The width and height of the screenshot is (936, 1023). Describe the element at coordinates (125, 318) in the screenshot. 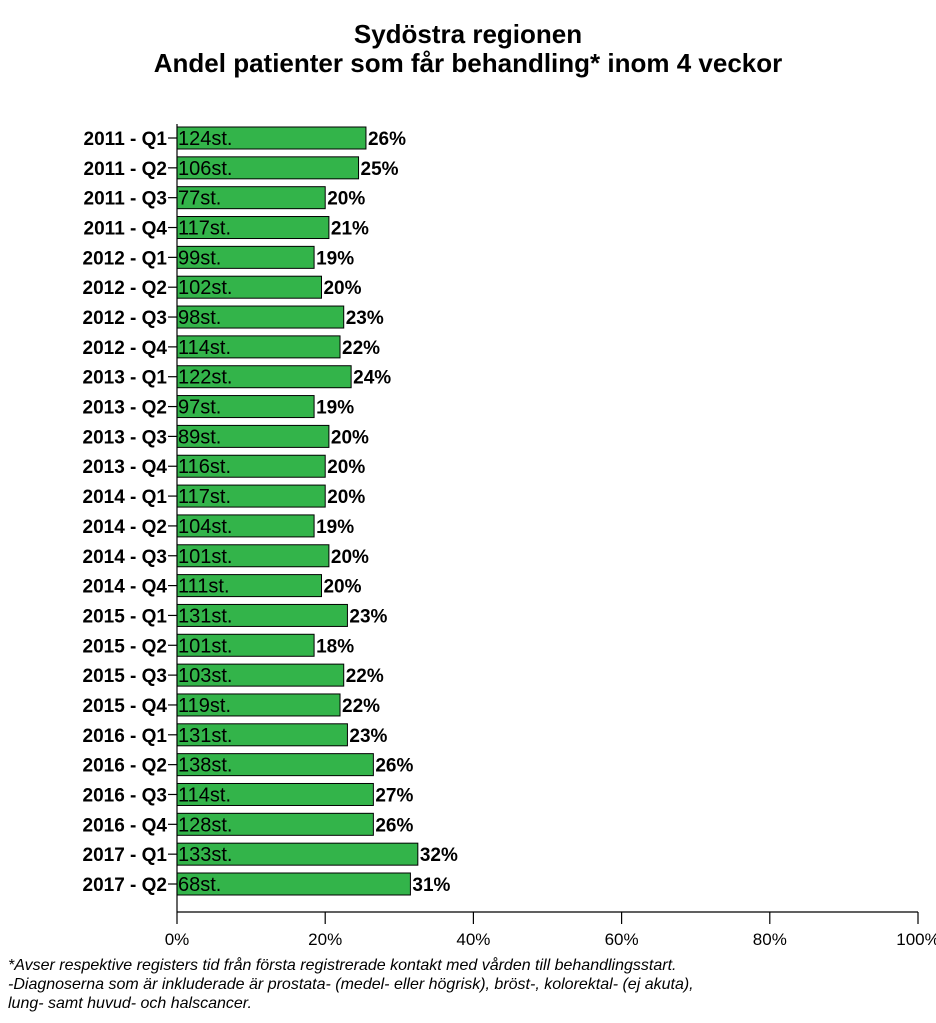

I see `category-label: 2012 - Q3` at that location.